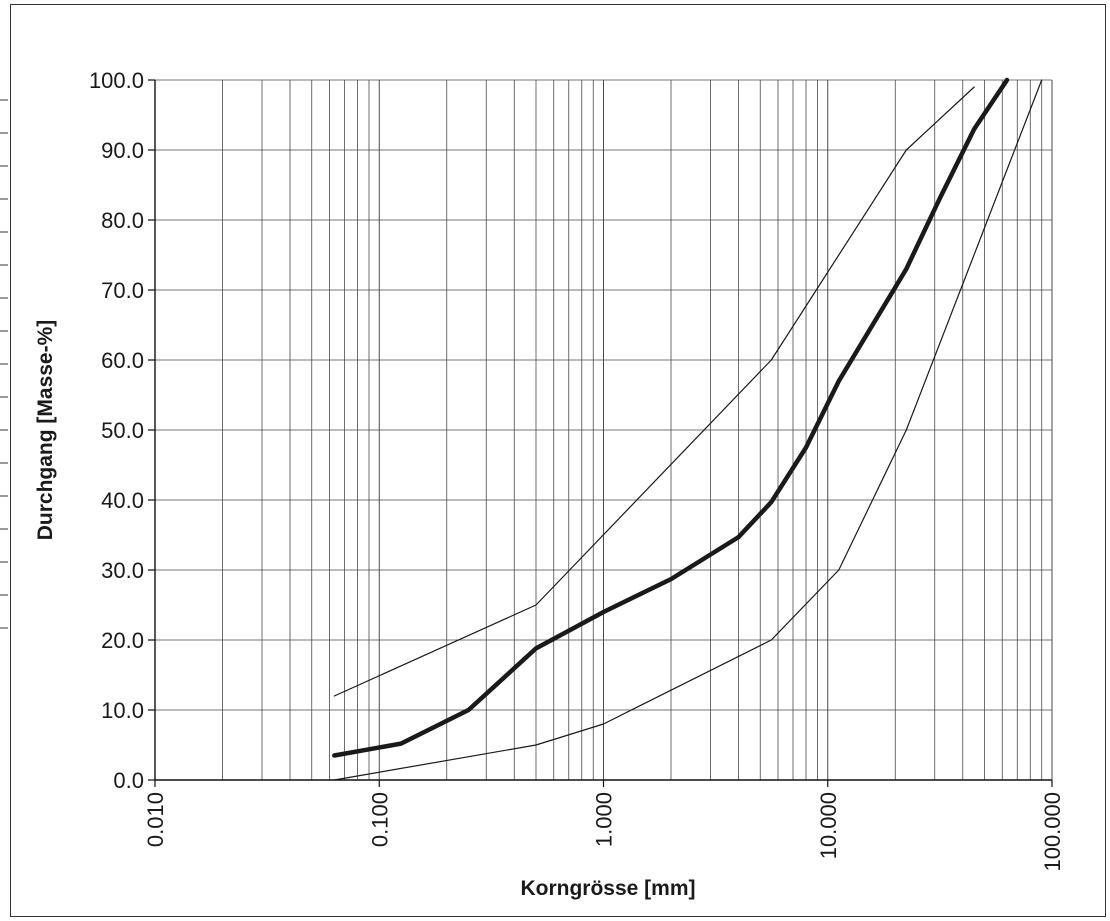 The width and height of the screenshot is (1110, 921). What do you see at coordinates (607, 888) in the screenshot?
I see `x-axis-title: Korngrösse [mm]` at bounding box center [607, 888].